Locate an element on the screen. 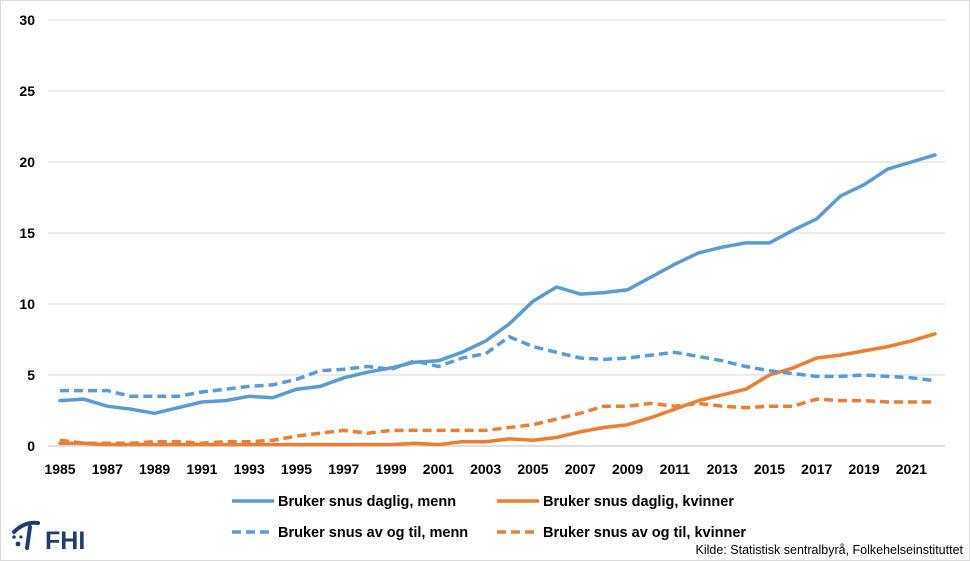 This screenshot has width=970, height=561. x-tick-label: 1987 is located at coordinates (107, 469).